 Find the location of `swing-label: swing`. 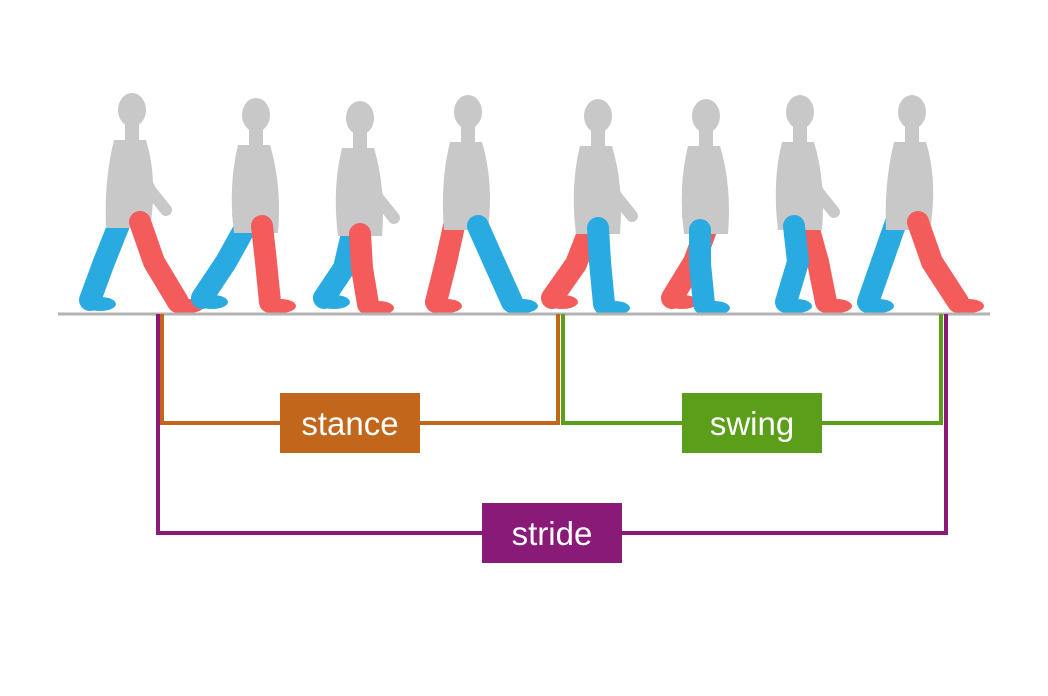

swing-label: swing is located at coordinates (752, 423).